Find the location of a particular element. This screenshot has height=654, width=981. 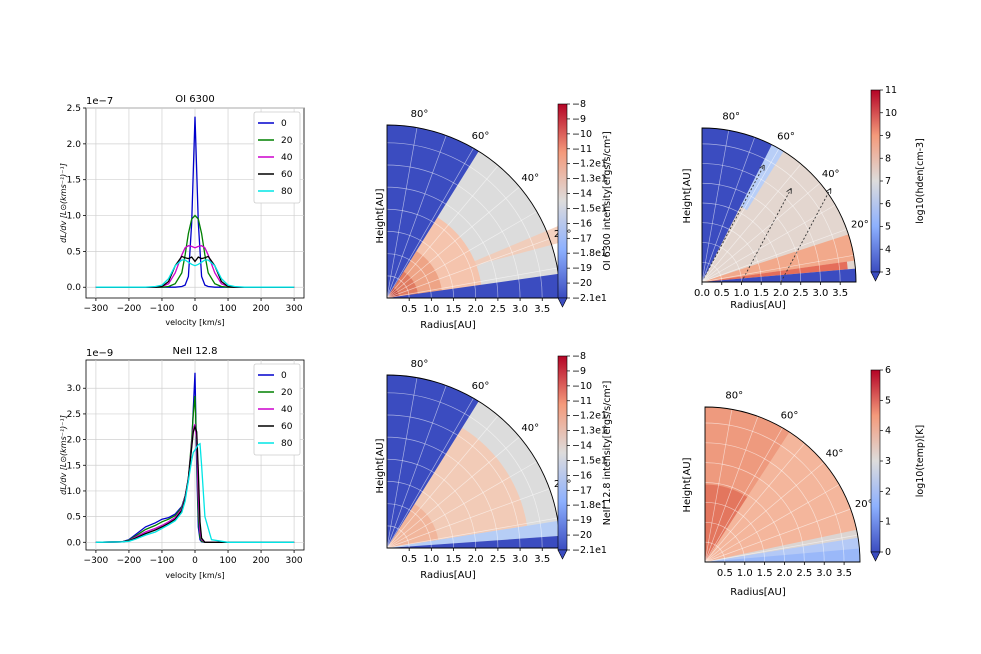

legend-label: 20 is located at coordinates (287, 393).